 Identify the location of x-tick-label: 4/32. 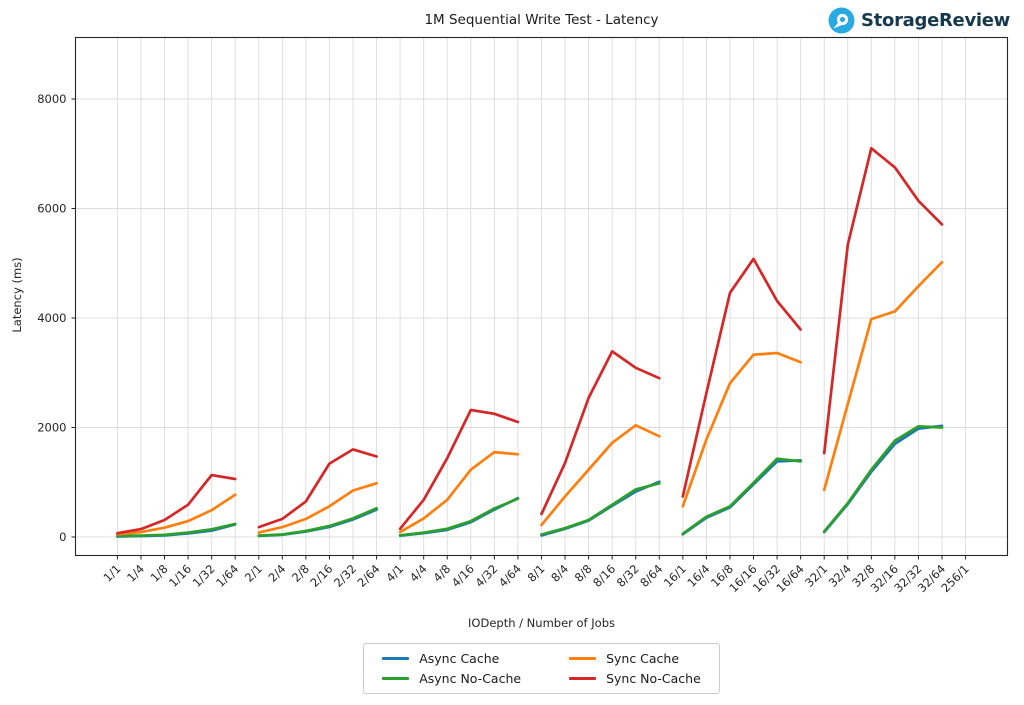
(486, 576).